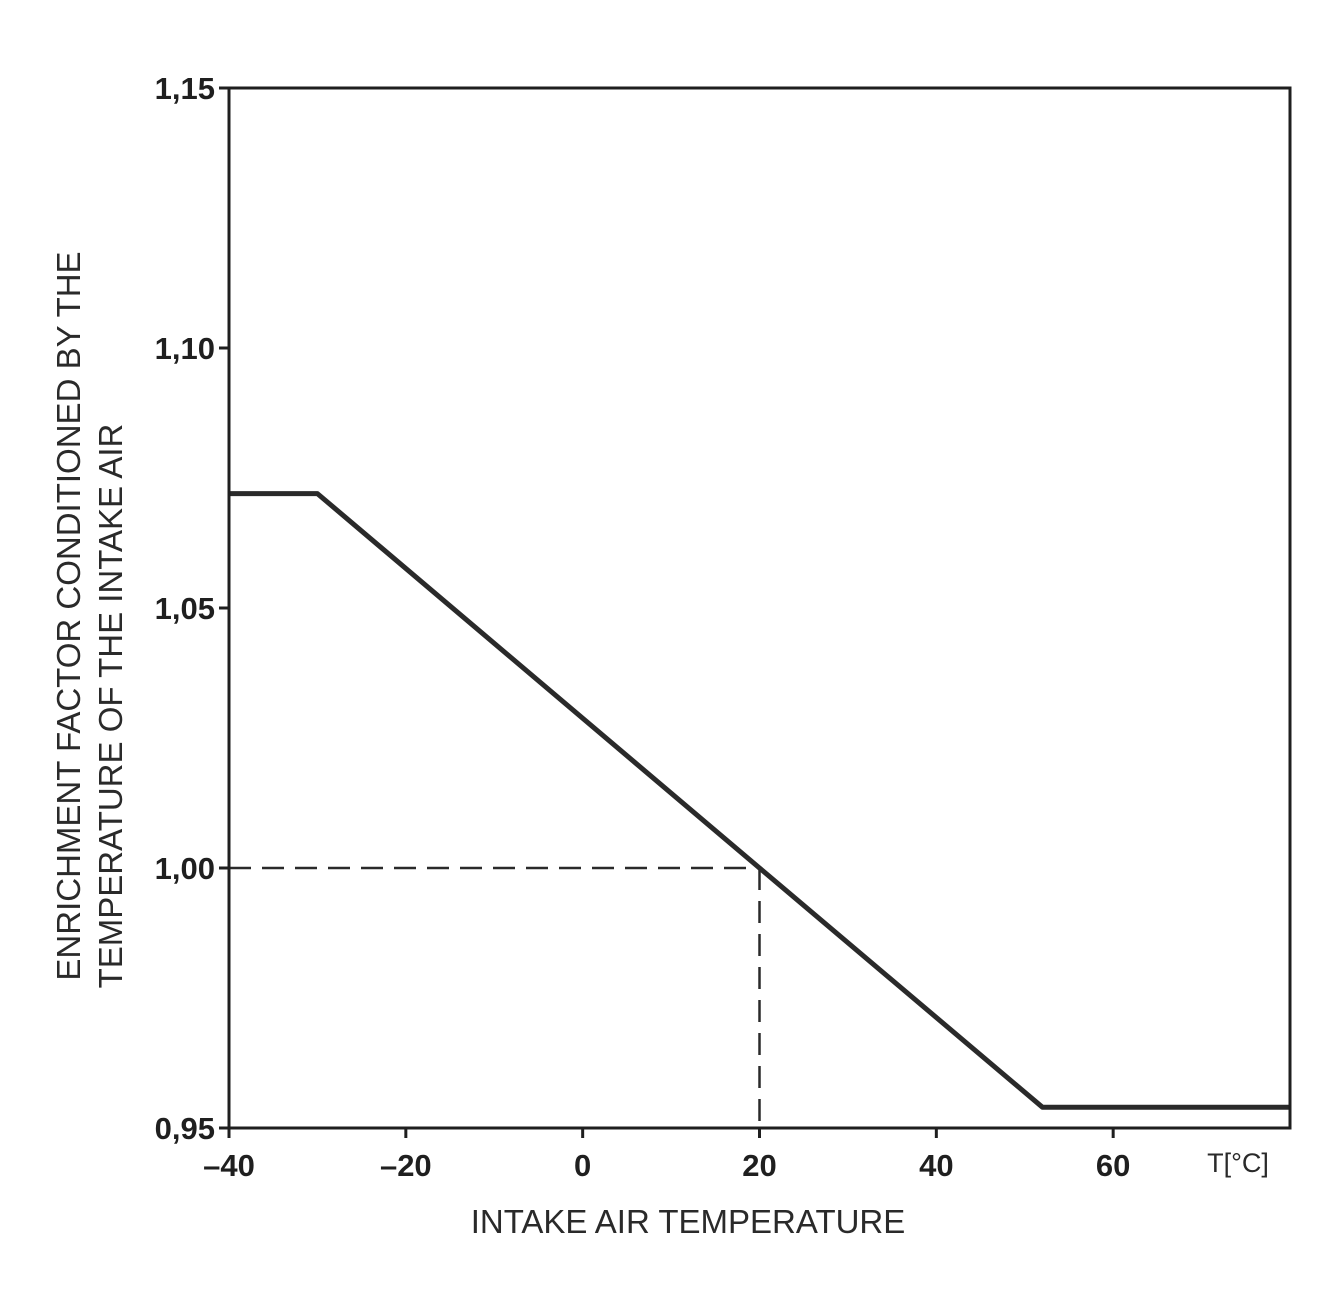 This screenshot has width=1340, height=1303. I want to click on y-axis-title-line-2: TEMPERATURE OF THE INTAKE AIR, so click(110, 706).